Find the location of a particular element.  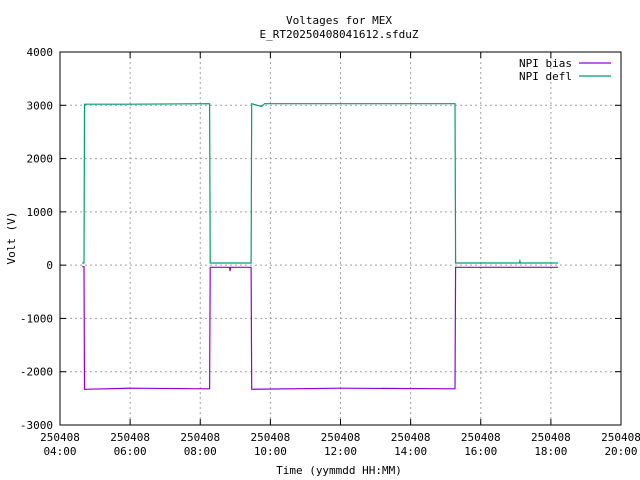

y-tick-label: 3000 is located at coordinates (40, 105).